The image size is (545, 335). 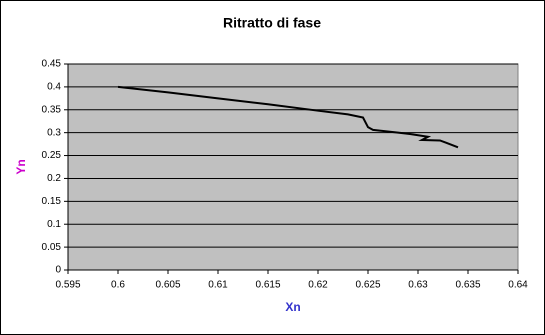 What do you see at coordinates (58, 270) in the screenshot?
I see `y-tick-label: 0` at bounding box center [58, 270].